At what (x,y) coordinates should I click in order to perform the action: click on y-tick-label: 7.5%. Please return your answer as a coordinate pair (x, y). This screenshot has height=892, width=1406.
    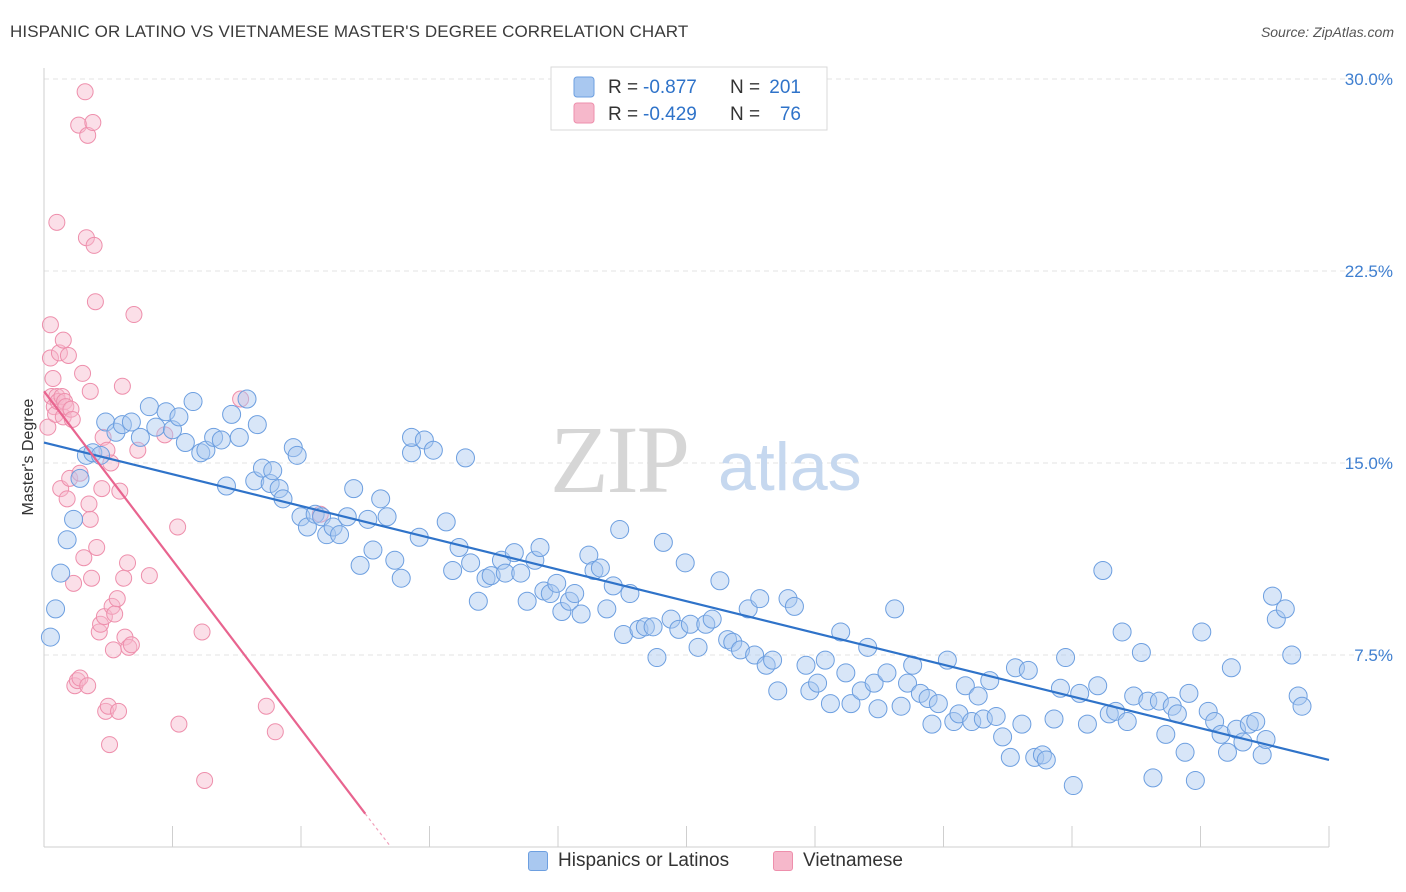
    Looking at the image, I should click on (1373, 655).